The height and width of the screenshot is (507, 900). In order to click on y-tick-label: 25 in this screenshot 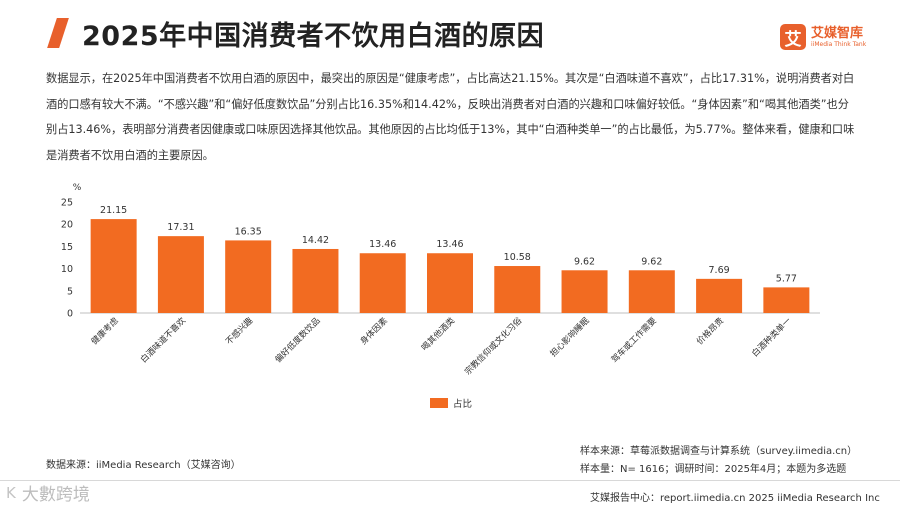, I will do `click(67, 203)`.